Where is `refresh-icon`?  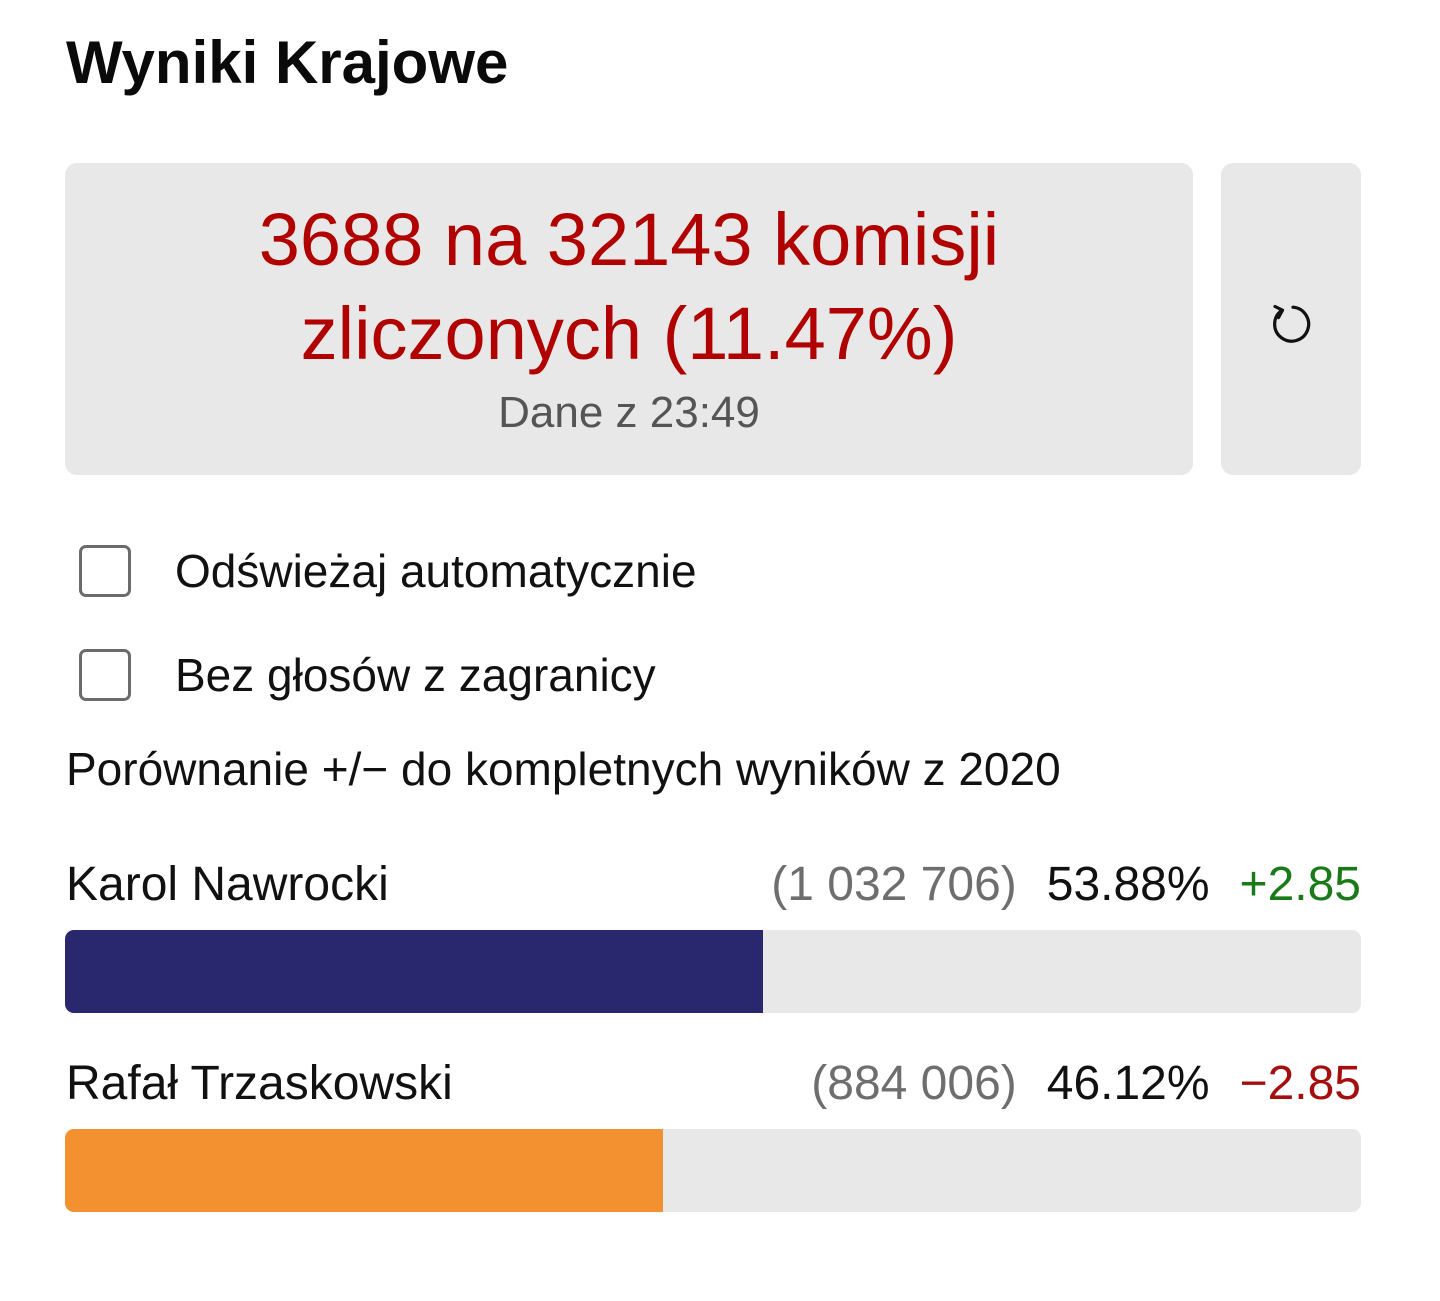
refresh-icon is located at coordinates (1292, 323).